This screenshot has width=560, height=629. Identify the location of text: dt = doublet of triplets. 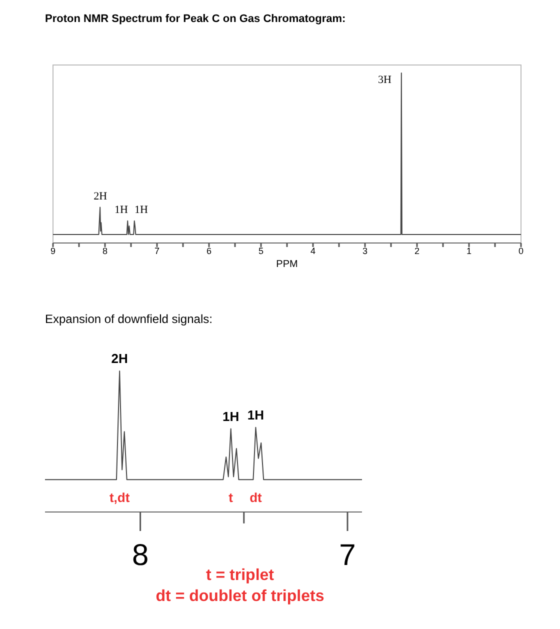
(240, 596).